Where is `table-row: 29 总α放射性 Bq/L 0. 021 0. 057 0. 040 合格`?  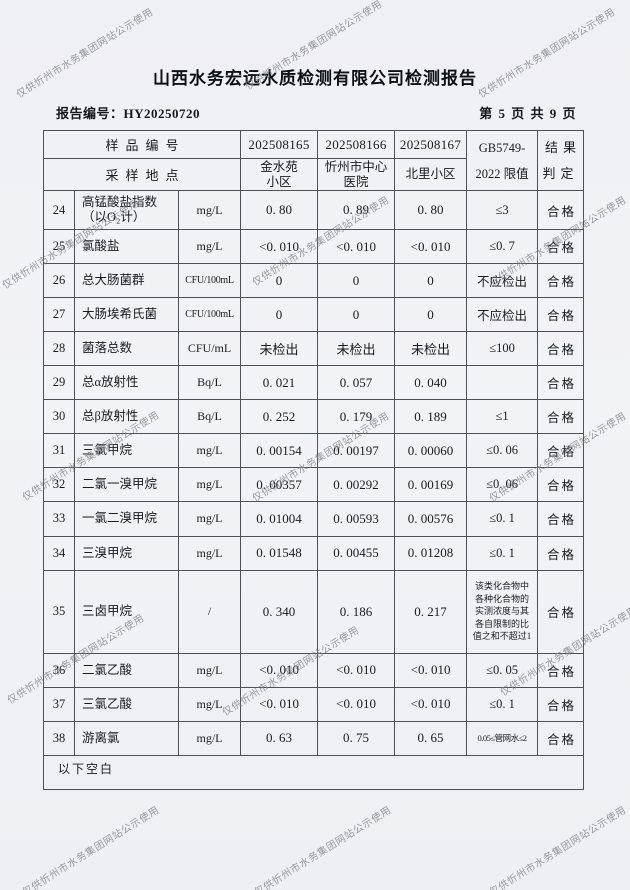
table-row: 29 总α放射性 Bq/L 0. 021 0. 057 0. 040 合格 is located at coordinates (314, 383).